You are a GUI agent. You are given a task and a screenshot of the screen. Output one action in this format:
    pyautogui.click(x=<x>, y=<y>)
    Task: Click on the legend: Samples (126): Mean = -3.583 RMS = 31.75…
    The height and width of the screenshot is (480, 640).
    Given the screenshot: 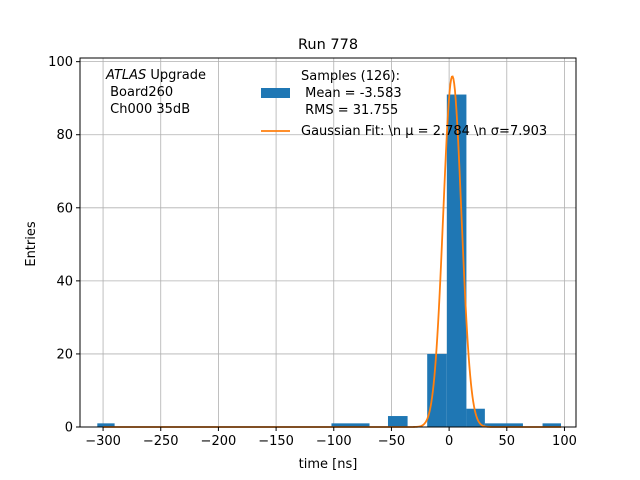 What is the action you would take?
    pyautogui.click(x=404, y=104)
    